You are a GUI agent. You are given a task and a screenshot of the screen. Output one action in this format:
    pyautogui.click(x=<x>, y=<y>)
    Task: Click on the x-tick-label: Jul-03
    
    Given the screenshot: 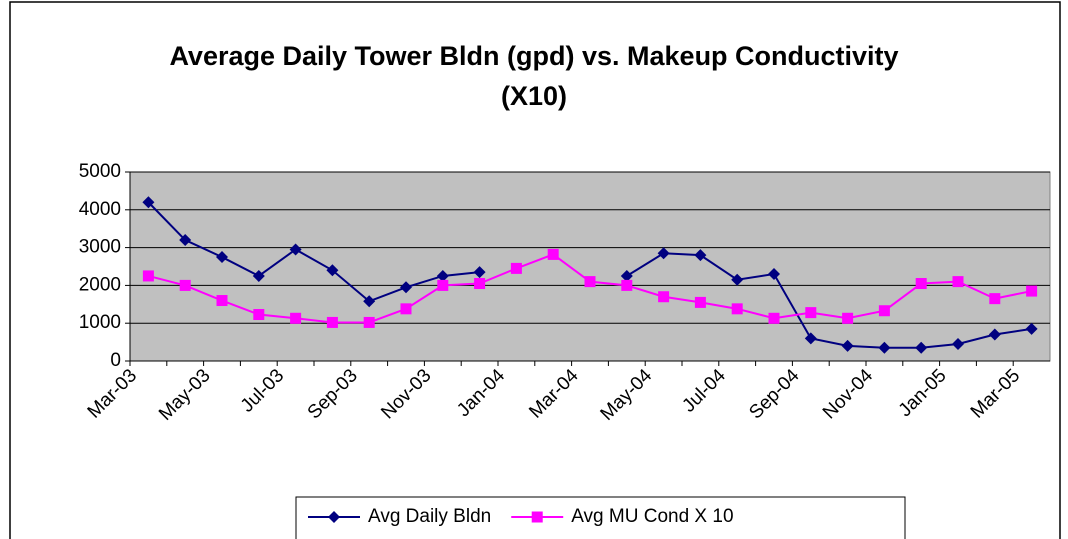 What is the action you would take?
    pyautogui.click(x=262, y=390)
    